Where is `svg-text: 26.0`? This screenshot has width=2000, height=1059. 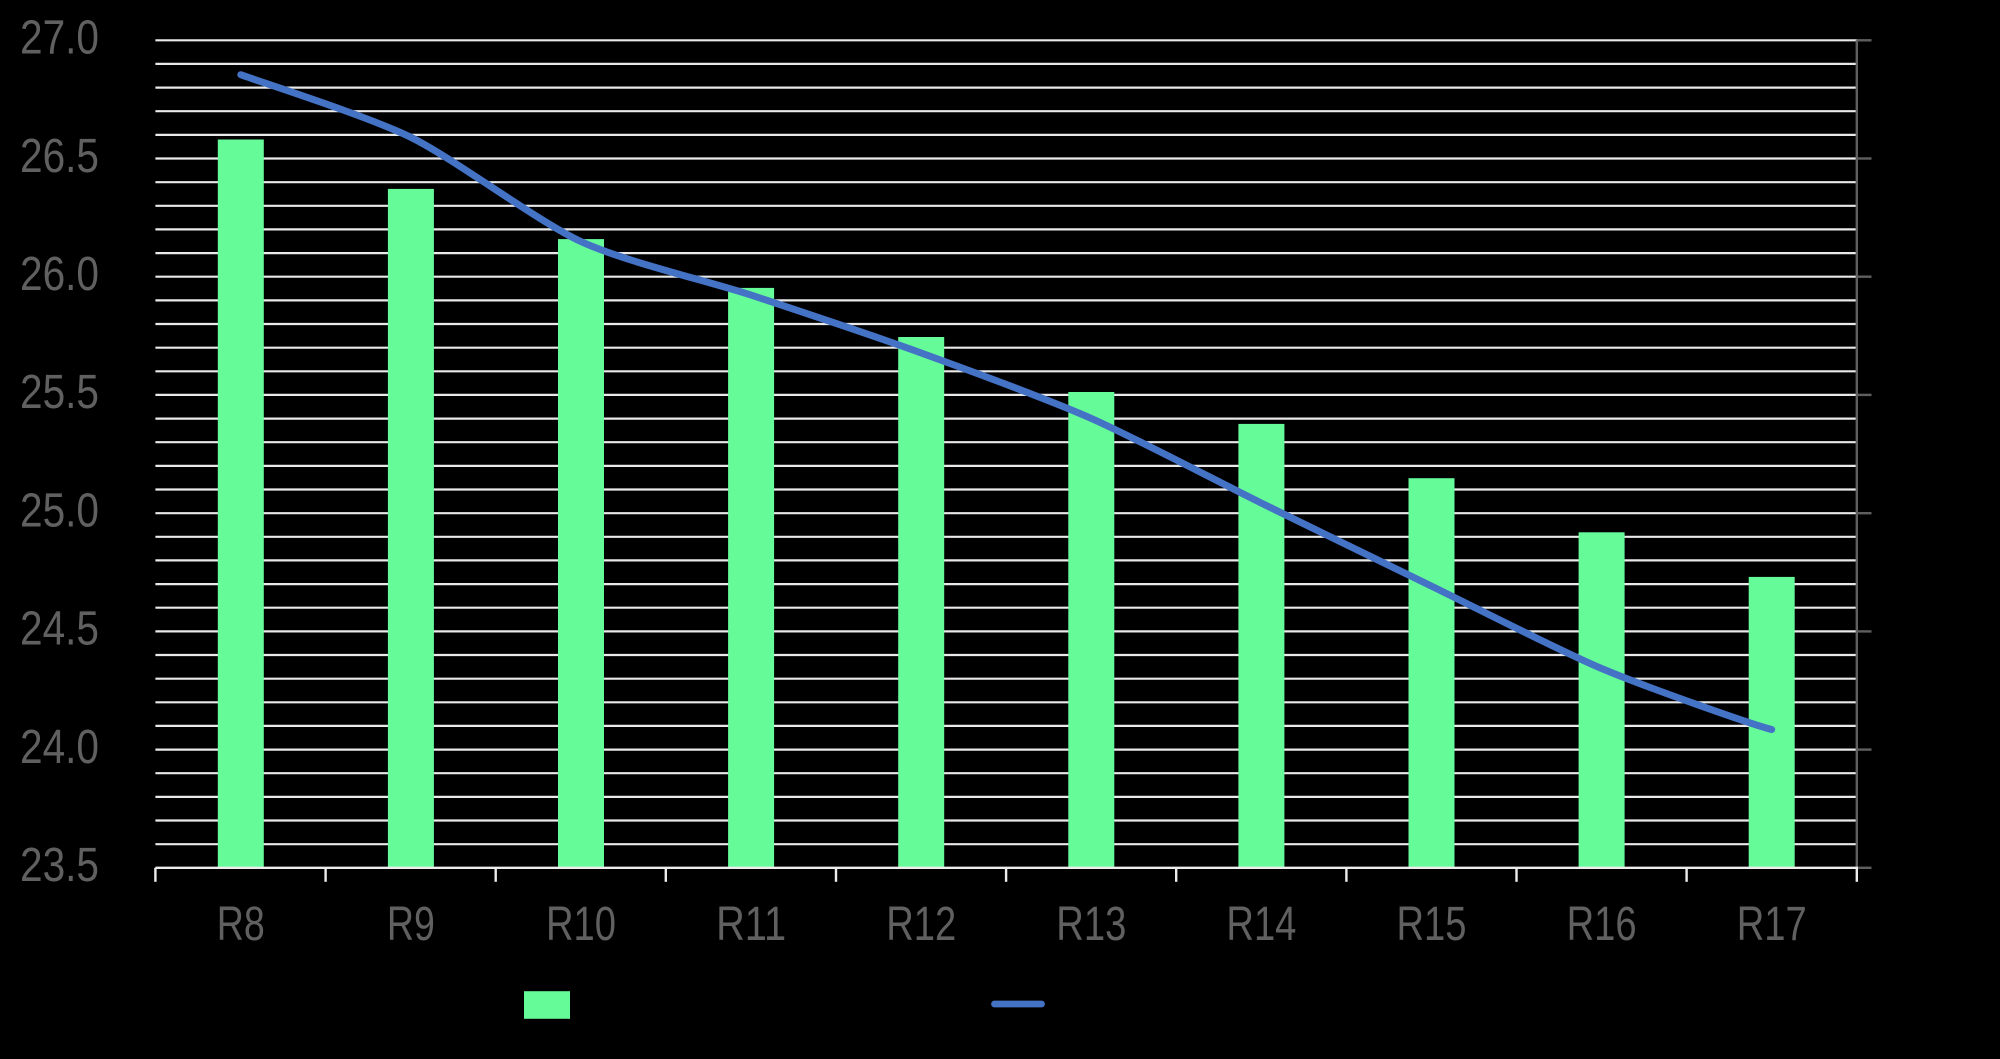
svg-text: 26.0 is located at coordinates (59, 274).